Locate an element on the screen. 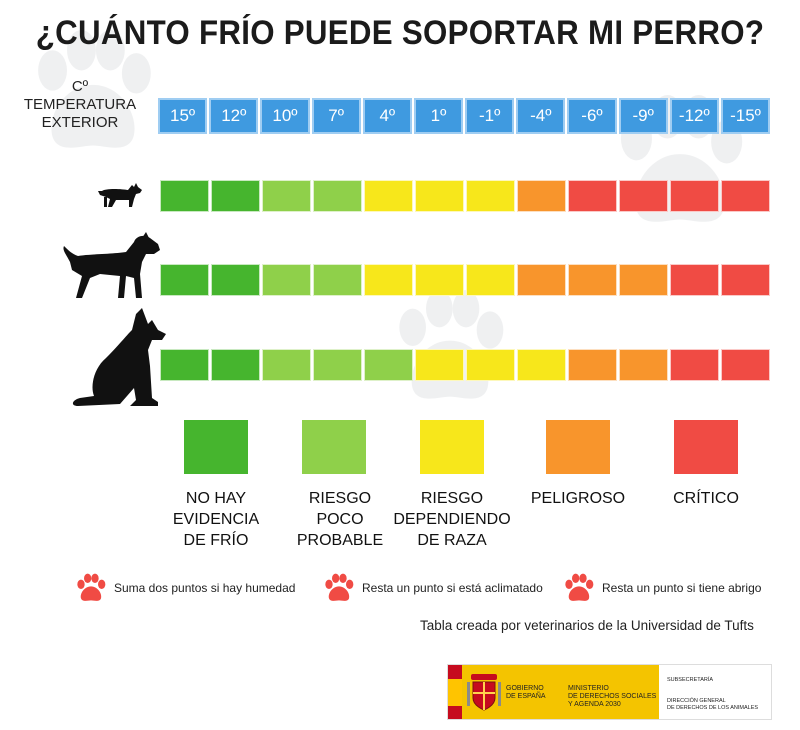  legend-swatch-yellow is located at coordinates (452, 447).